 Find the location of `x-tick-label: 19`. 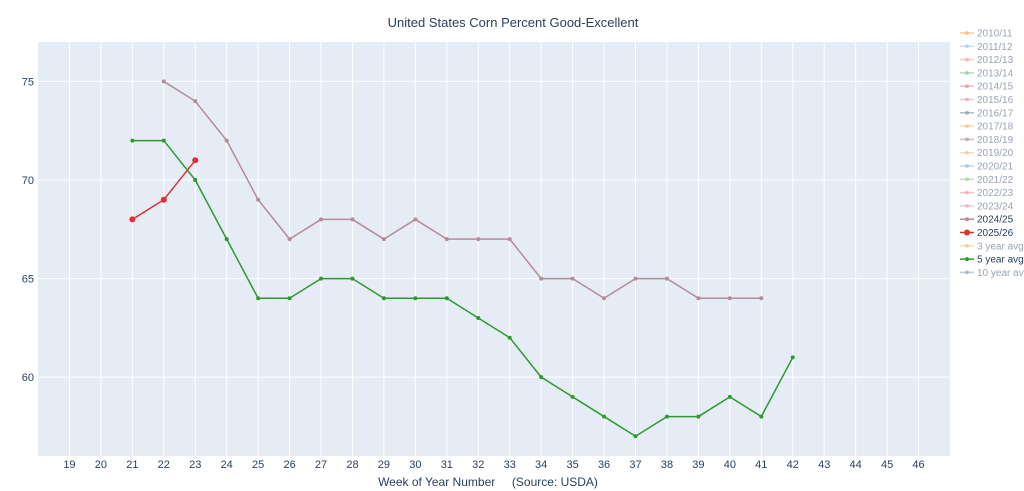

x-tick-label: 19 is located at coordinates (69, 465).